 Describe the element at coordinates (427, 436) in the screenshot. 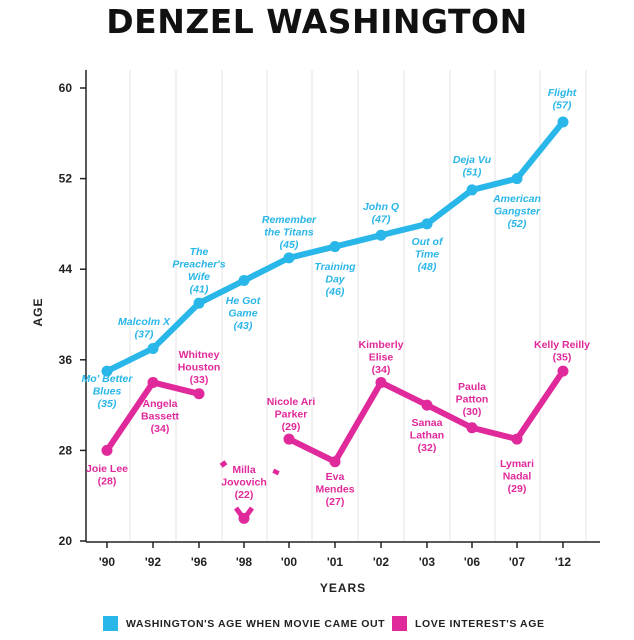

I see `label-line-love-interest-7-1: Lathan` at that location.